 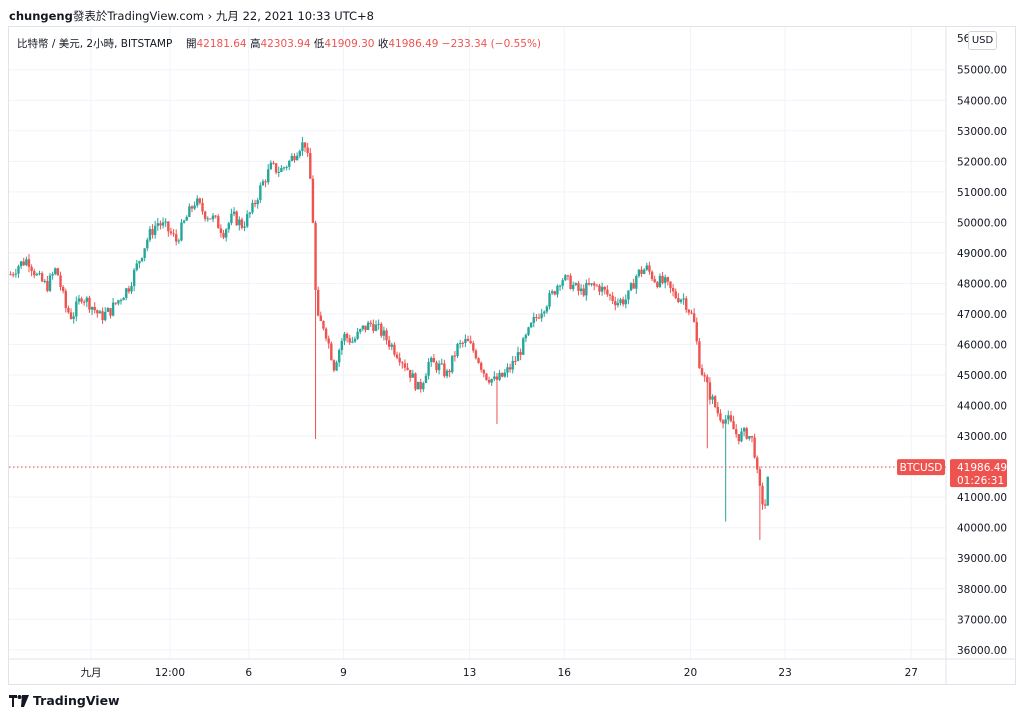 I want to click on symbol-tag-bg, so click(x=921, y=467).